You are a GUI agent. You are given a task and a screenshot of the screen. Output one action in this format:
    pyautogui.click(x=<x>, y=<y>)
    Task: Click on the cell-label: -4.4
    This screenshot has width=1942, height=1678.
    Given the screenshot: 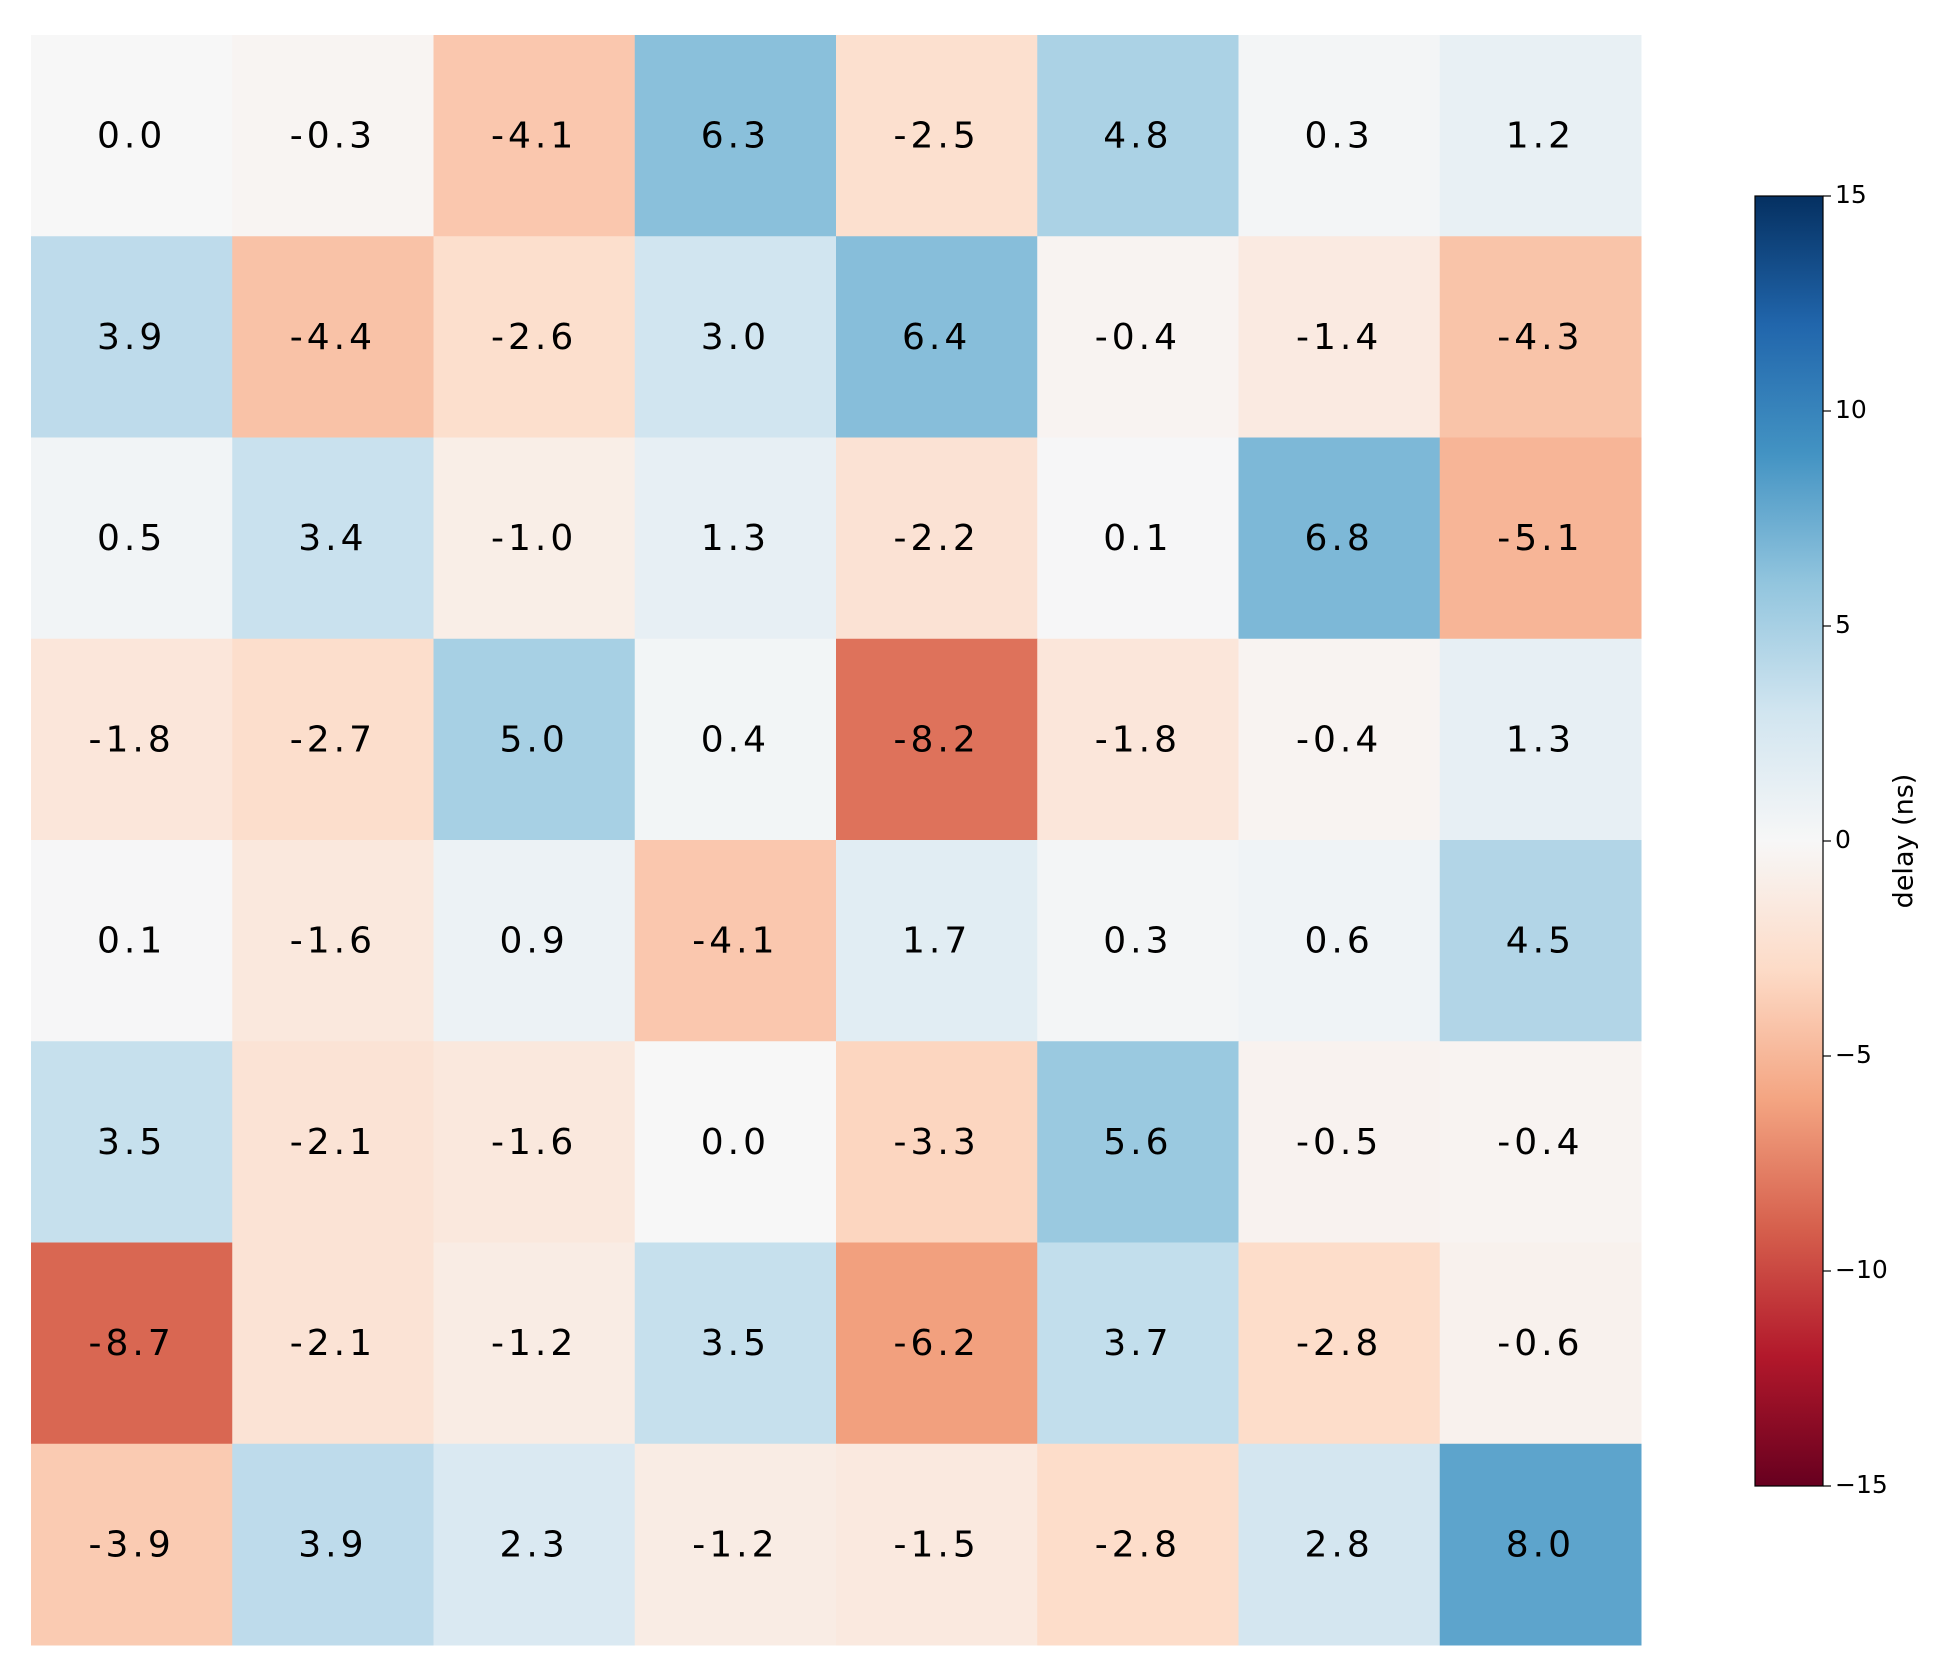 What is the action you would take?
    pyautogui.click(x=333, y=337)
    